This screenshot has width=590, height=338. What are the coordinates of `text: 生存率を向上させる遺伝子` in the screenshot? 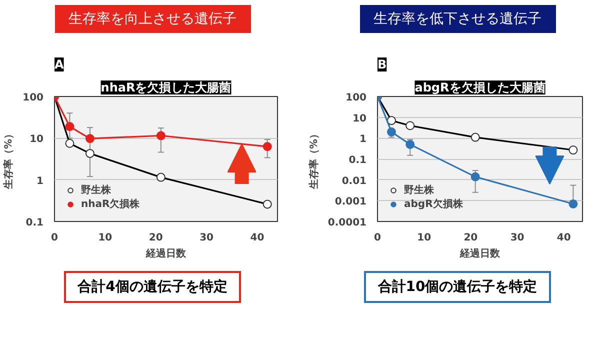 It's located at (152, 19).